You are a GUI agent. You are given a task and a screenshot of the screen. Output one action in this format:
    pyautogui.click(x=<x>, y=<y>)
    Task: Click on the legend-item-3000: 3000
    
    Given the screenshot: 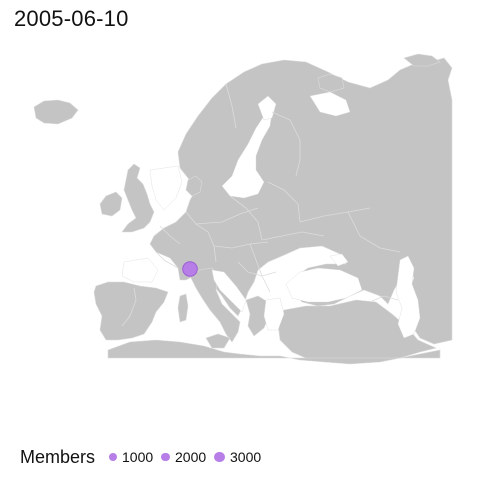 What is the action you would take?
    pyautogui.click(x=237, y=457)
    